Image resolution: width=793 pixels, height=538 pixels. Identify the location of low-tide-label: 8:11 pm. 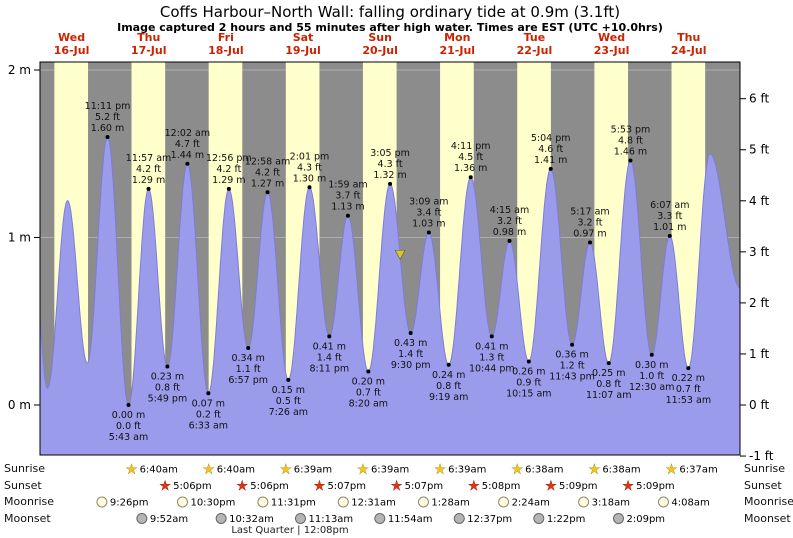
(329, 368).